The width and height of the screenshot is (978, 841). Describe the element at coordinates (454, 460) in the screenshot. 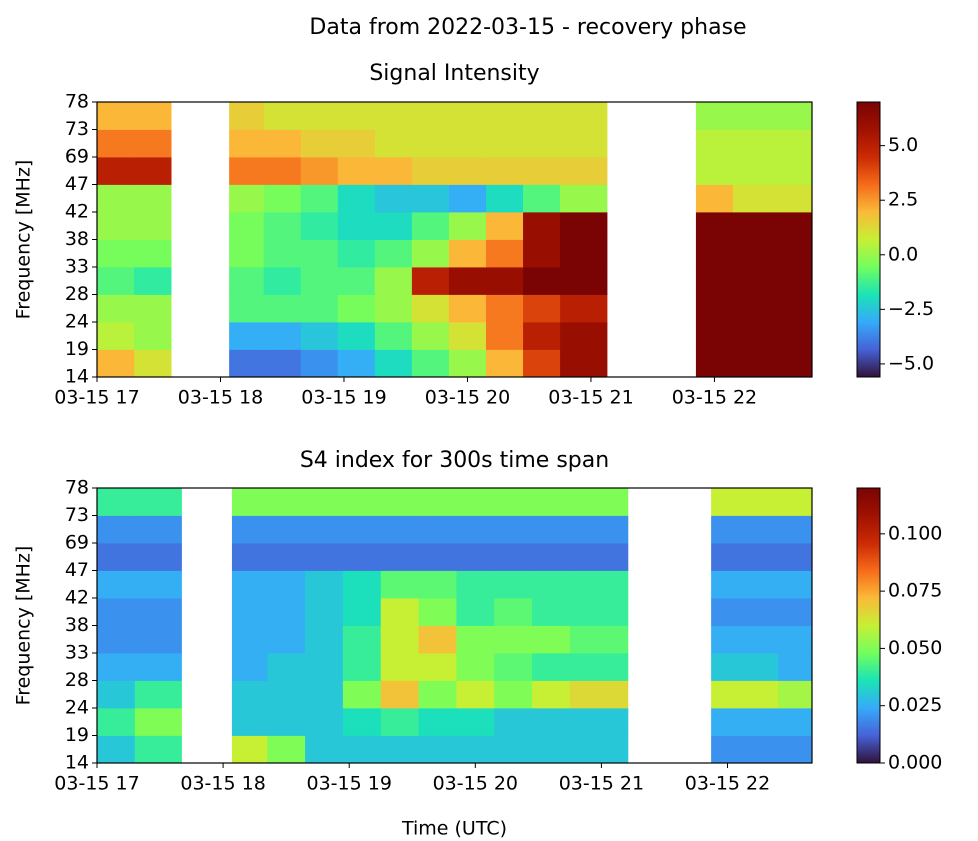

I see `axes-title: S4 index for 300s time span` at that location.